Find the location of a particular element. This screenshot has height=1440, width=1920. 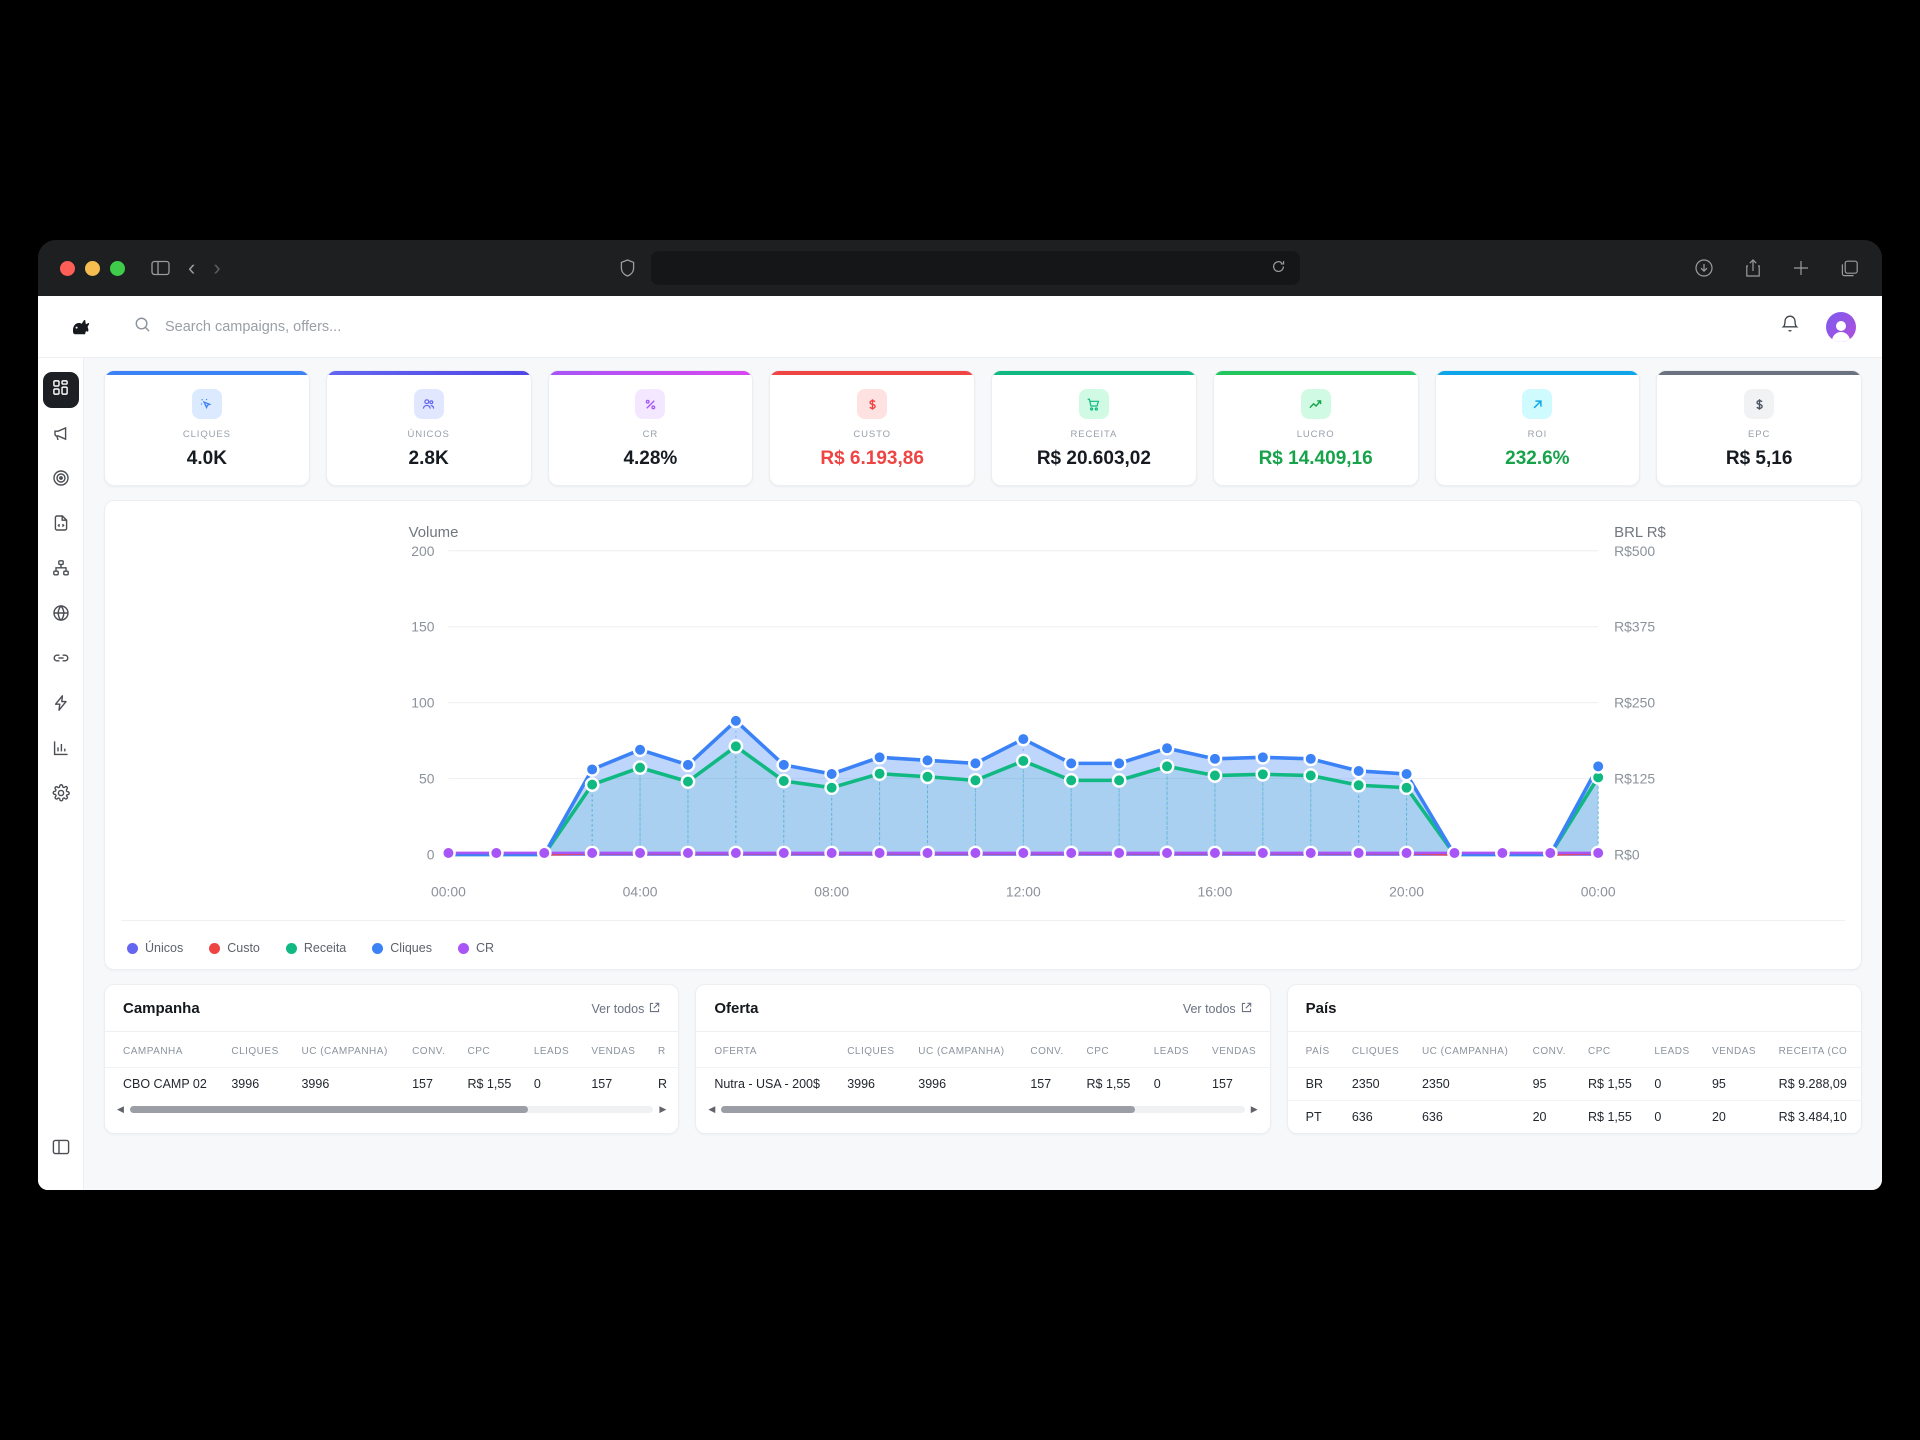

table-row: PT 636 636 20 R$ 1,55 0 20 R$ 3.484,10 is located at coordinates (1574, 1116).